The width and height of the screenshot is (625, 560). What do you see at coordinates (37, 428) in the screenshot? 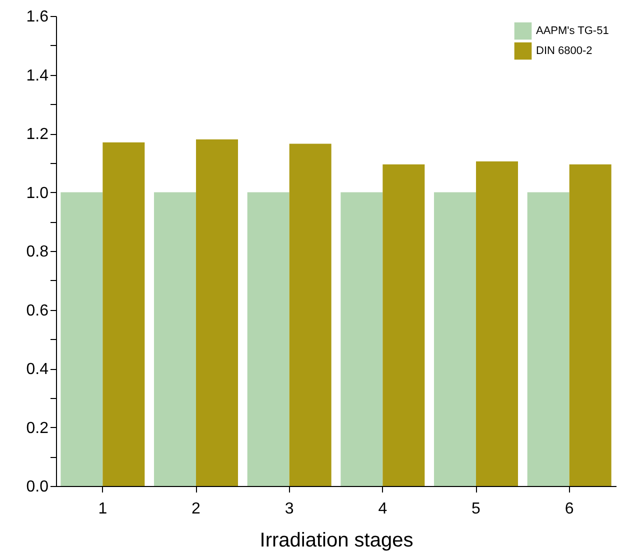
I see `y-tick-label: 0.2` at bounding box center [37, 428].